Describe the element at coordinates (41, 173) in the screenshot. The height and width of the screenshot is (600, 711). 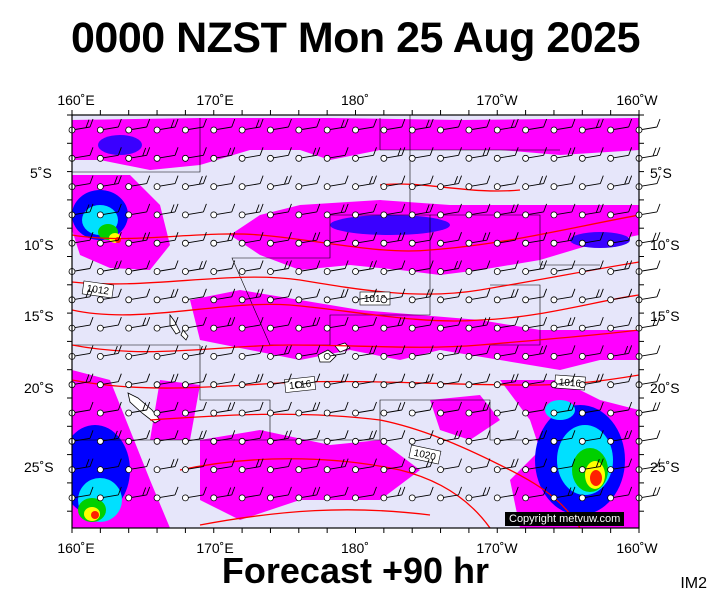
I see `left-lat-label: 5˚S` at that location.